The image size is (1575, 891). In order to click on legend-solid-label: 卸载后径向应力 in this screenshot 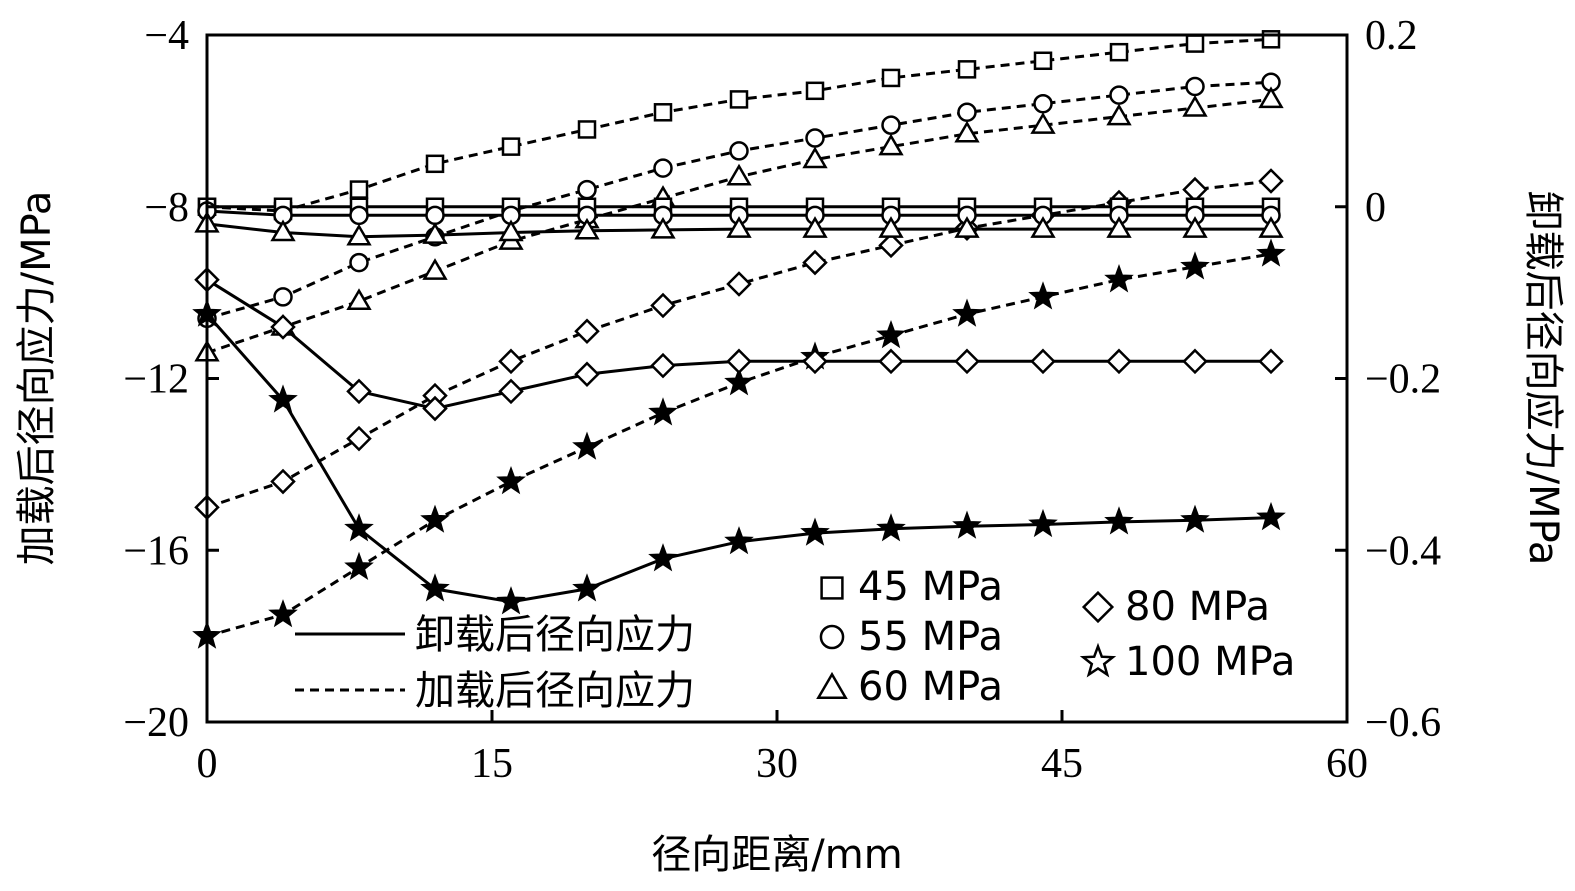, I will do `click(555, 635)`.